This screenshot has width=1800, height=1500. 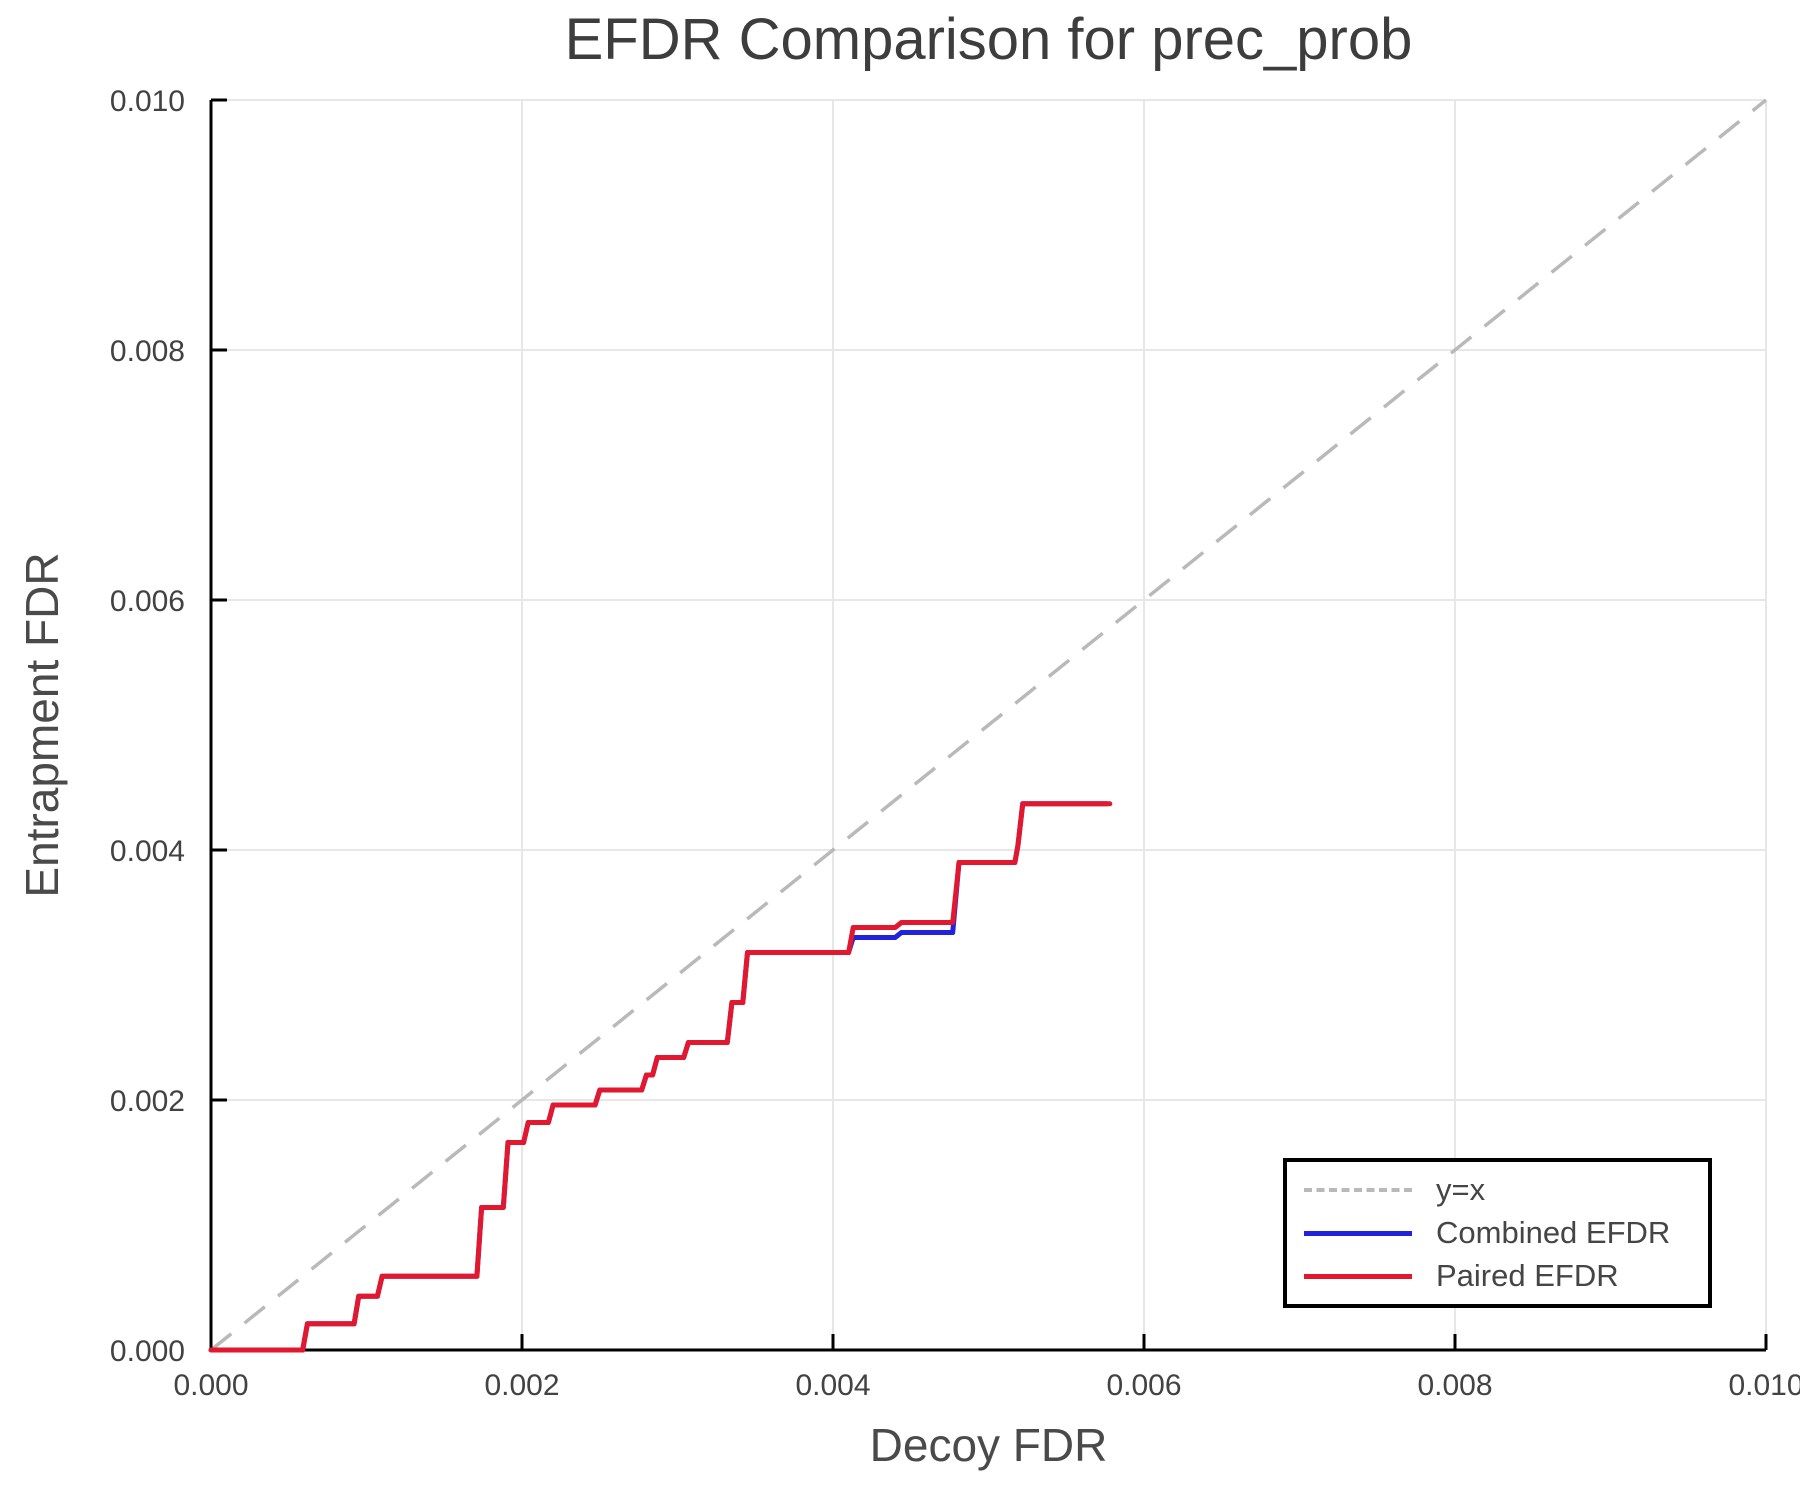 I want to click on x-tick-label: 0.008, so click(x=1454, y=1385).